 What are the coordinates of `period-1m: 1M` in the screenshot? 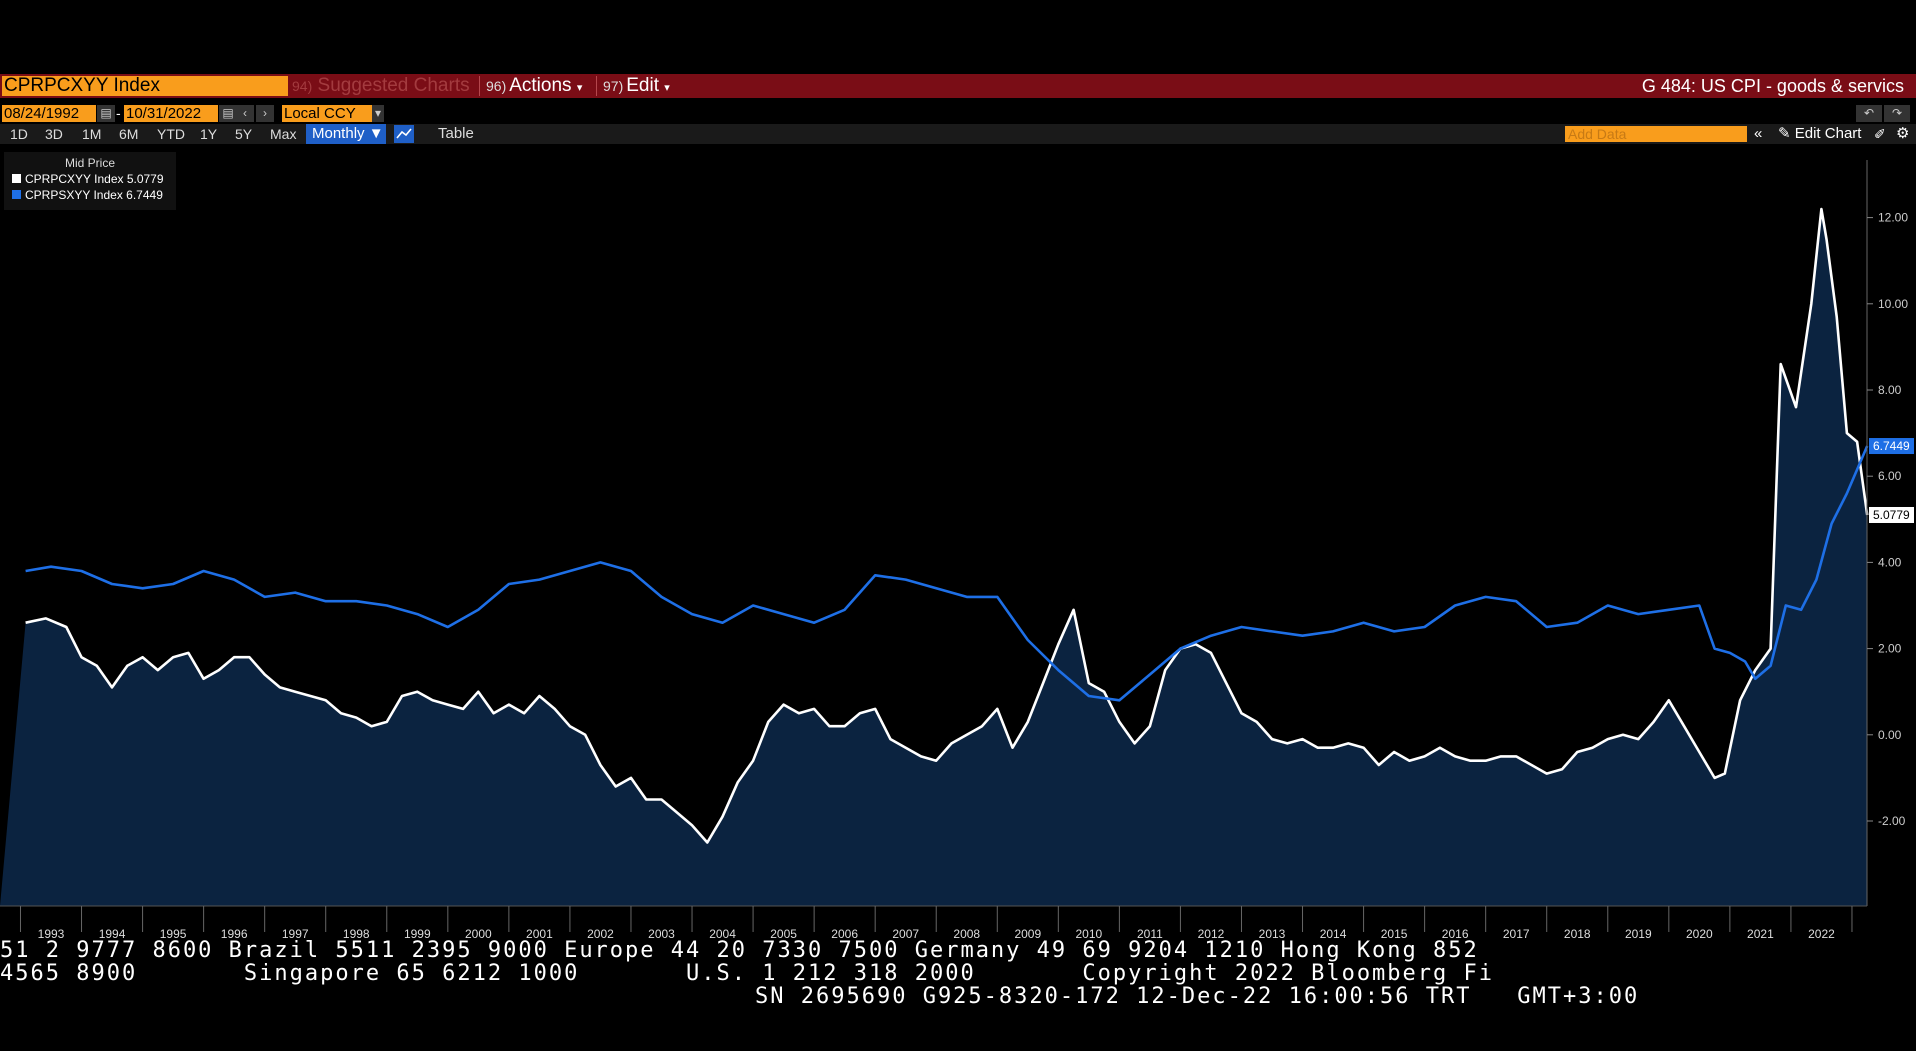 It's located at (92, 134).